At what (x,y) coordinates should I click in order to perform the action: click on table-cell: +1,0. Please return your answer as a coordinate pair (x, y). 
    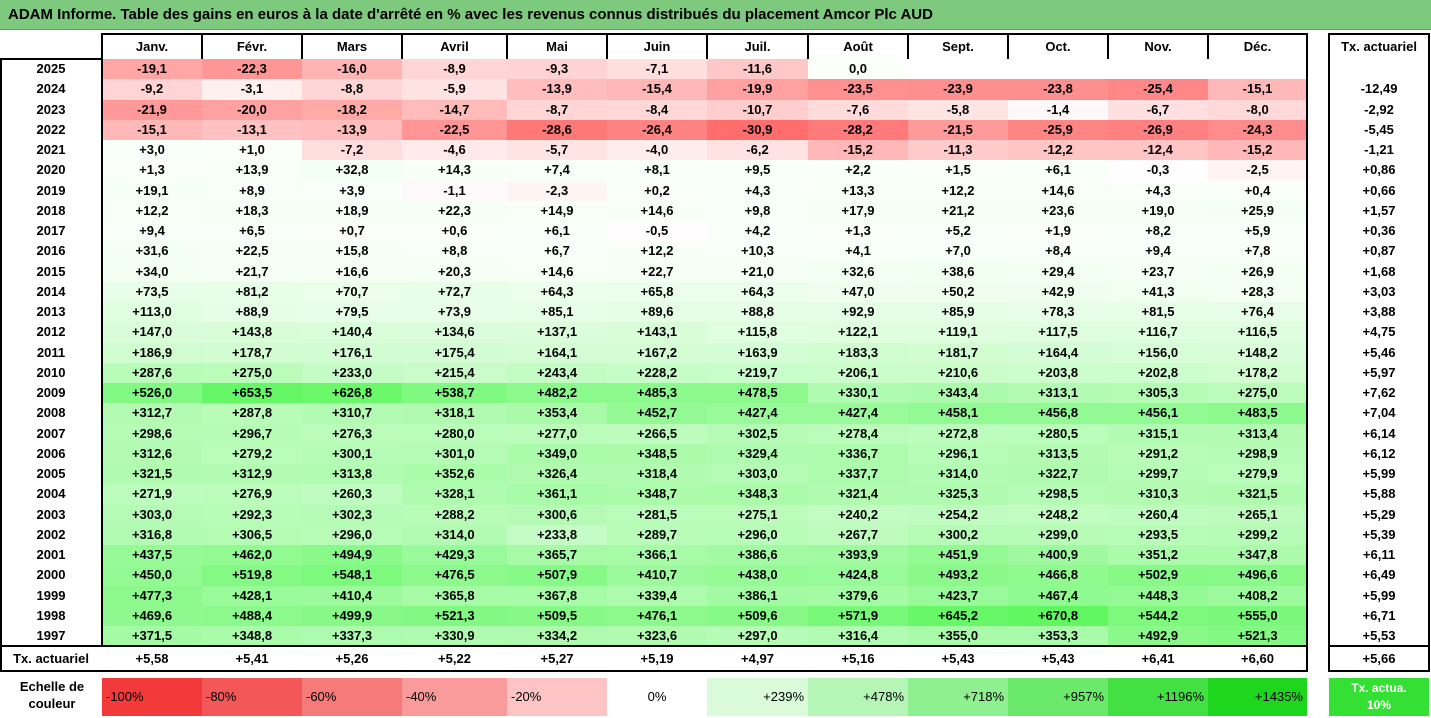
    Looking at the image, I should click on (252, 150).